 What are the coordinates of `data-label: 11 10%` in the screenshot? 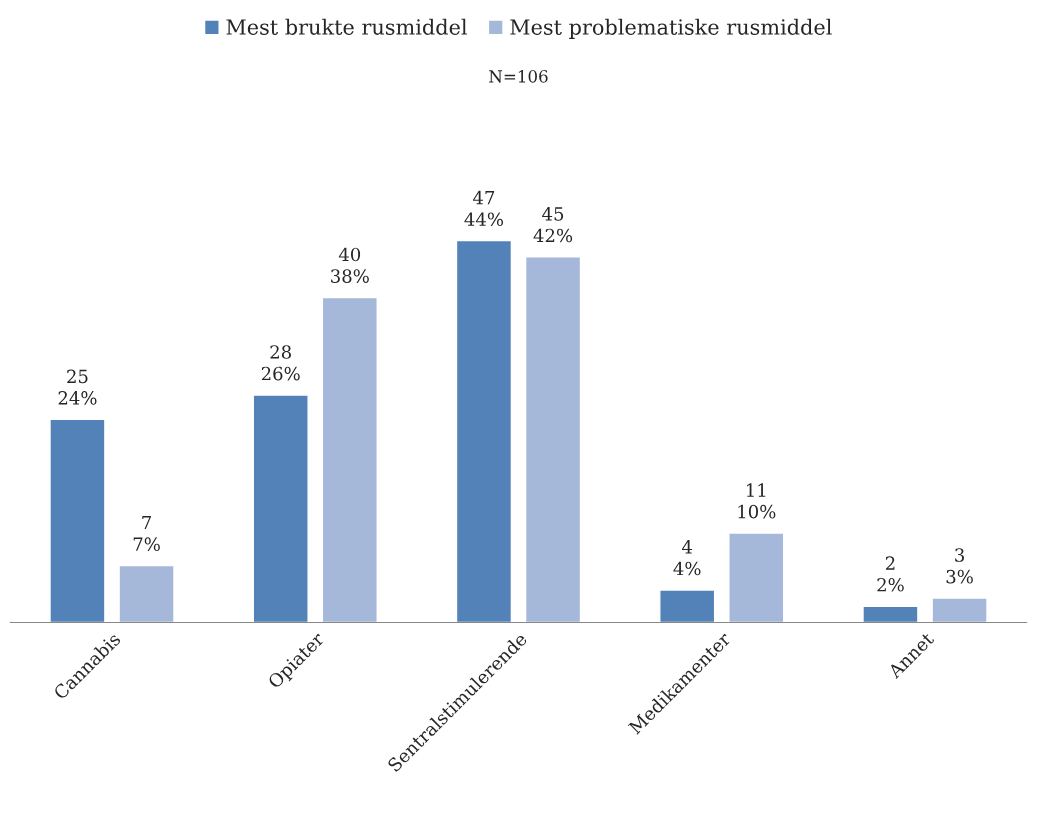 It's located at (757, 501).